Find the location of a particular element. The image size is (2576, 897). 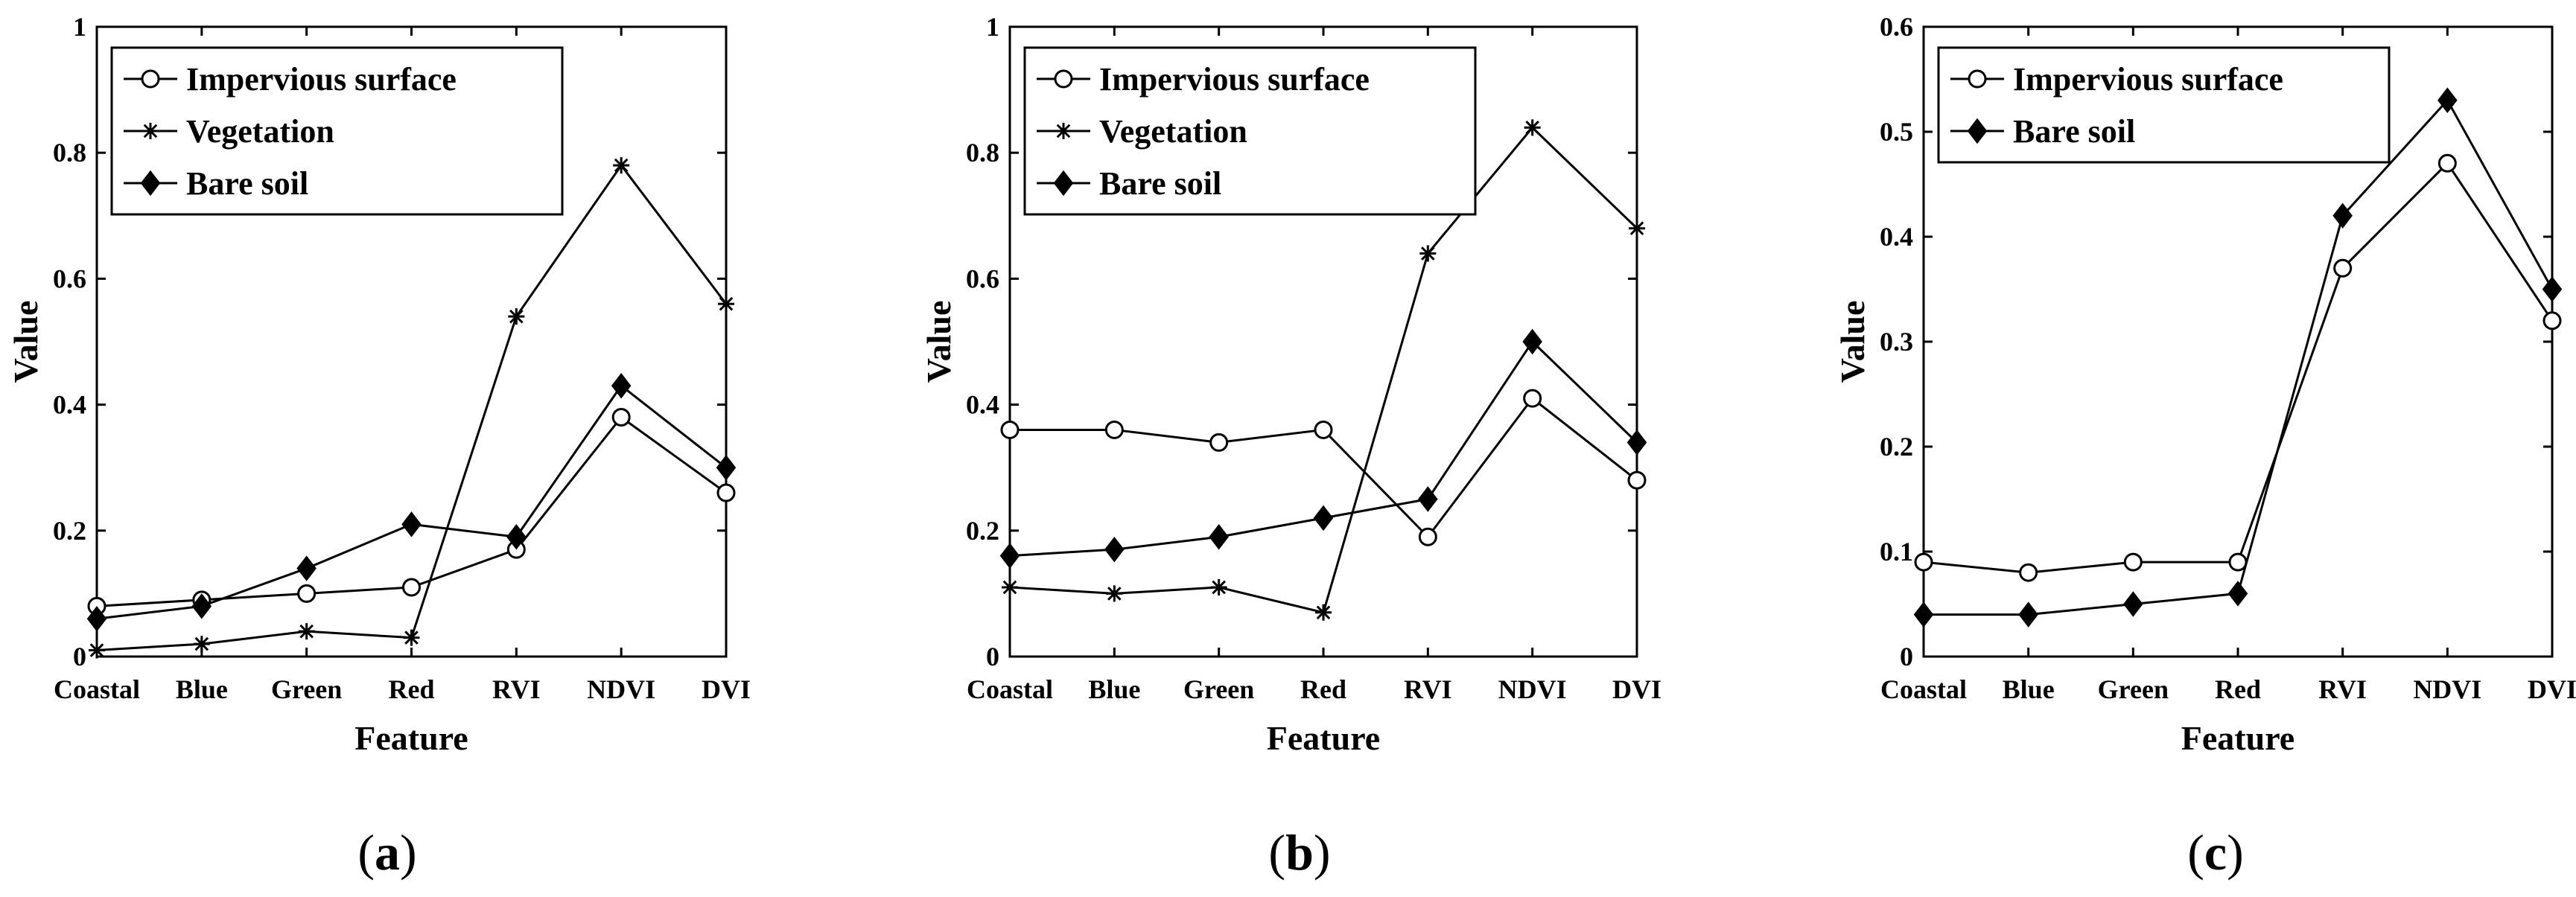

y-tick-label: 0 is located at coordinates (79, 656).